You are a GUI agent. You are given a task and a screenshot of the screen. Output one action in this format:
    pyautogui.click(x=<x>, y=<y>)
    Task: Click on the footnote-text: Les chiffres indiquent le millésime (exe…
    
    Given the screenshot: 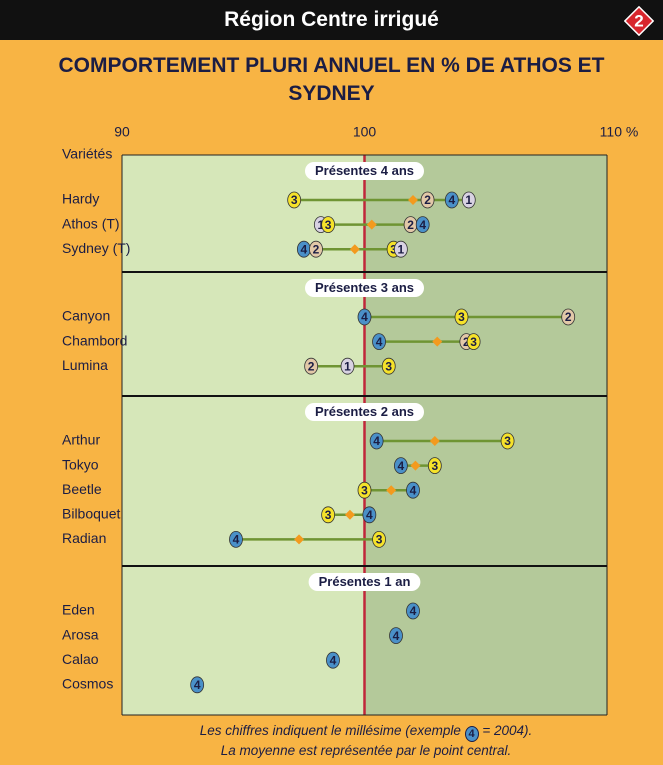 What is the action you would take?
    pyautogui.click(x=332, y=730)
    